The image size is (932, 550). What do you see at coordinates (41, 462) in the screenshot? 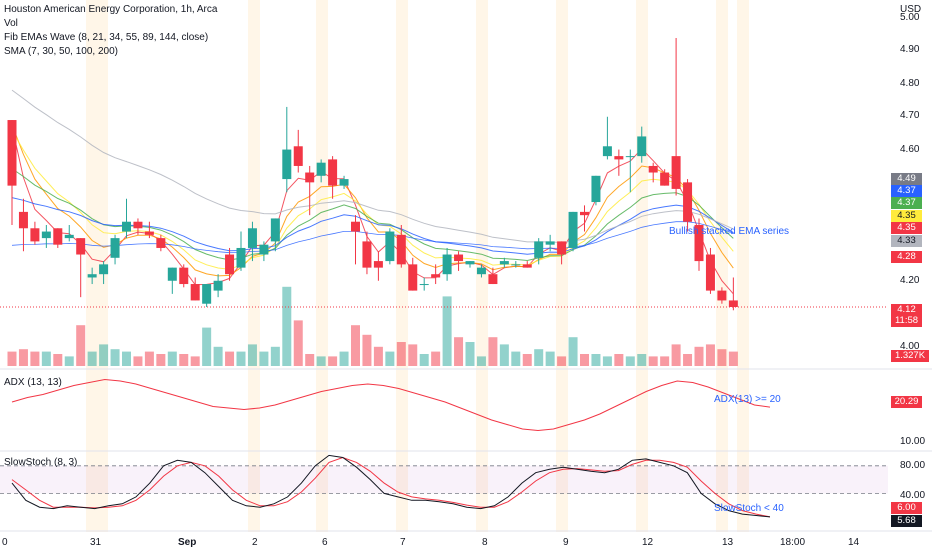
I see `stoch-legend: SlowStoch (8, 3)` at bounding box center [41, 462].